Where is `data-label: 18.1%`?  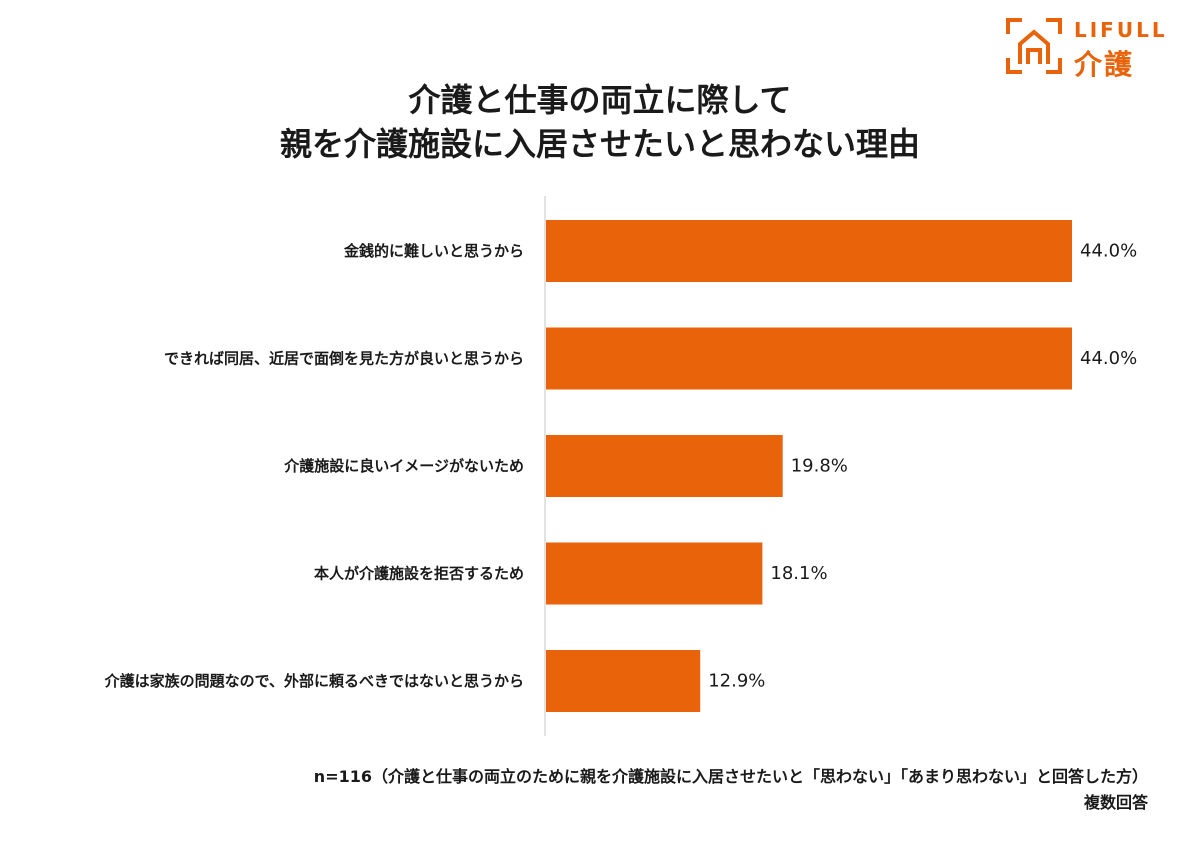 data-label: 18.1% is located at coordinates (798, 573).